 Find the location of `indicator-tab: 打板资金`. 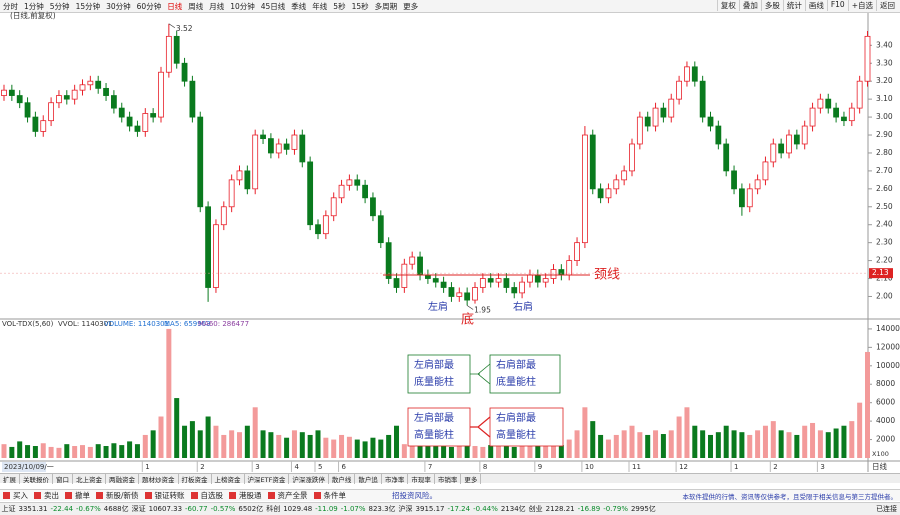

indicator-tab: 打板资金 is located at coordinates (195, 479).